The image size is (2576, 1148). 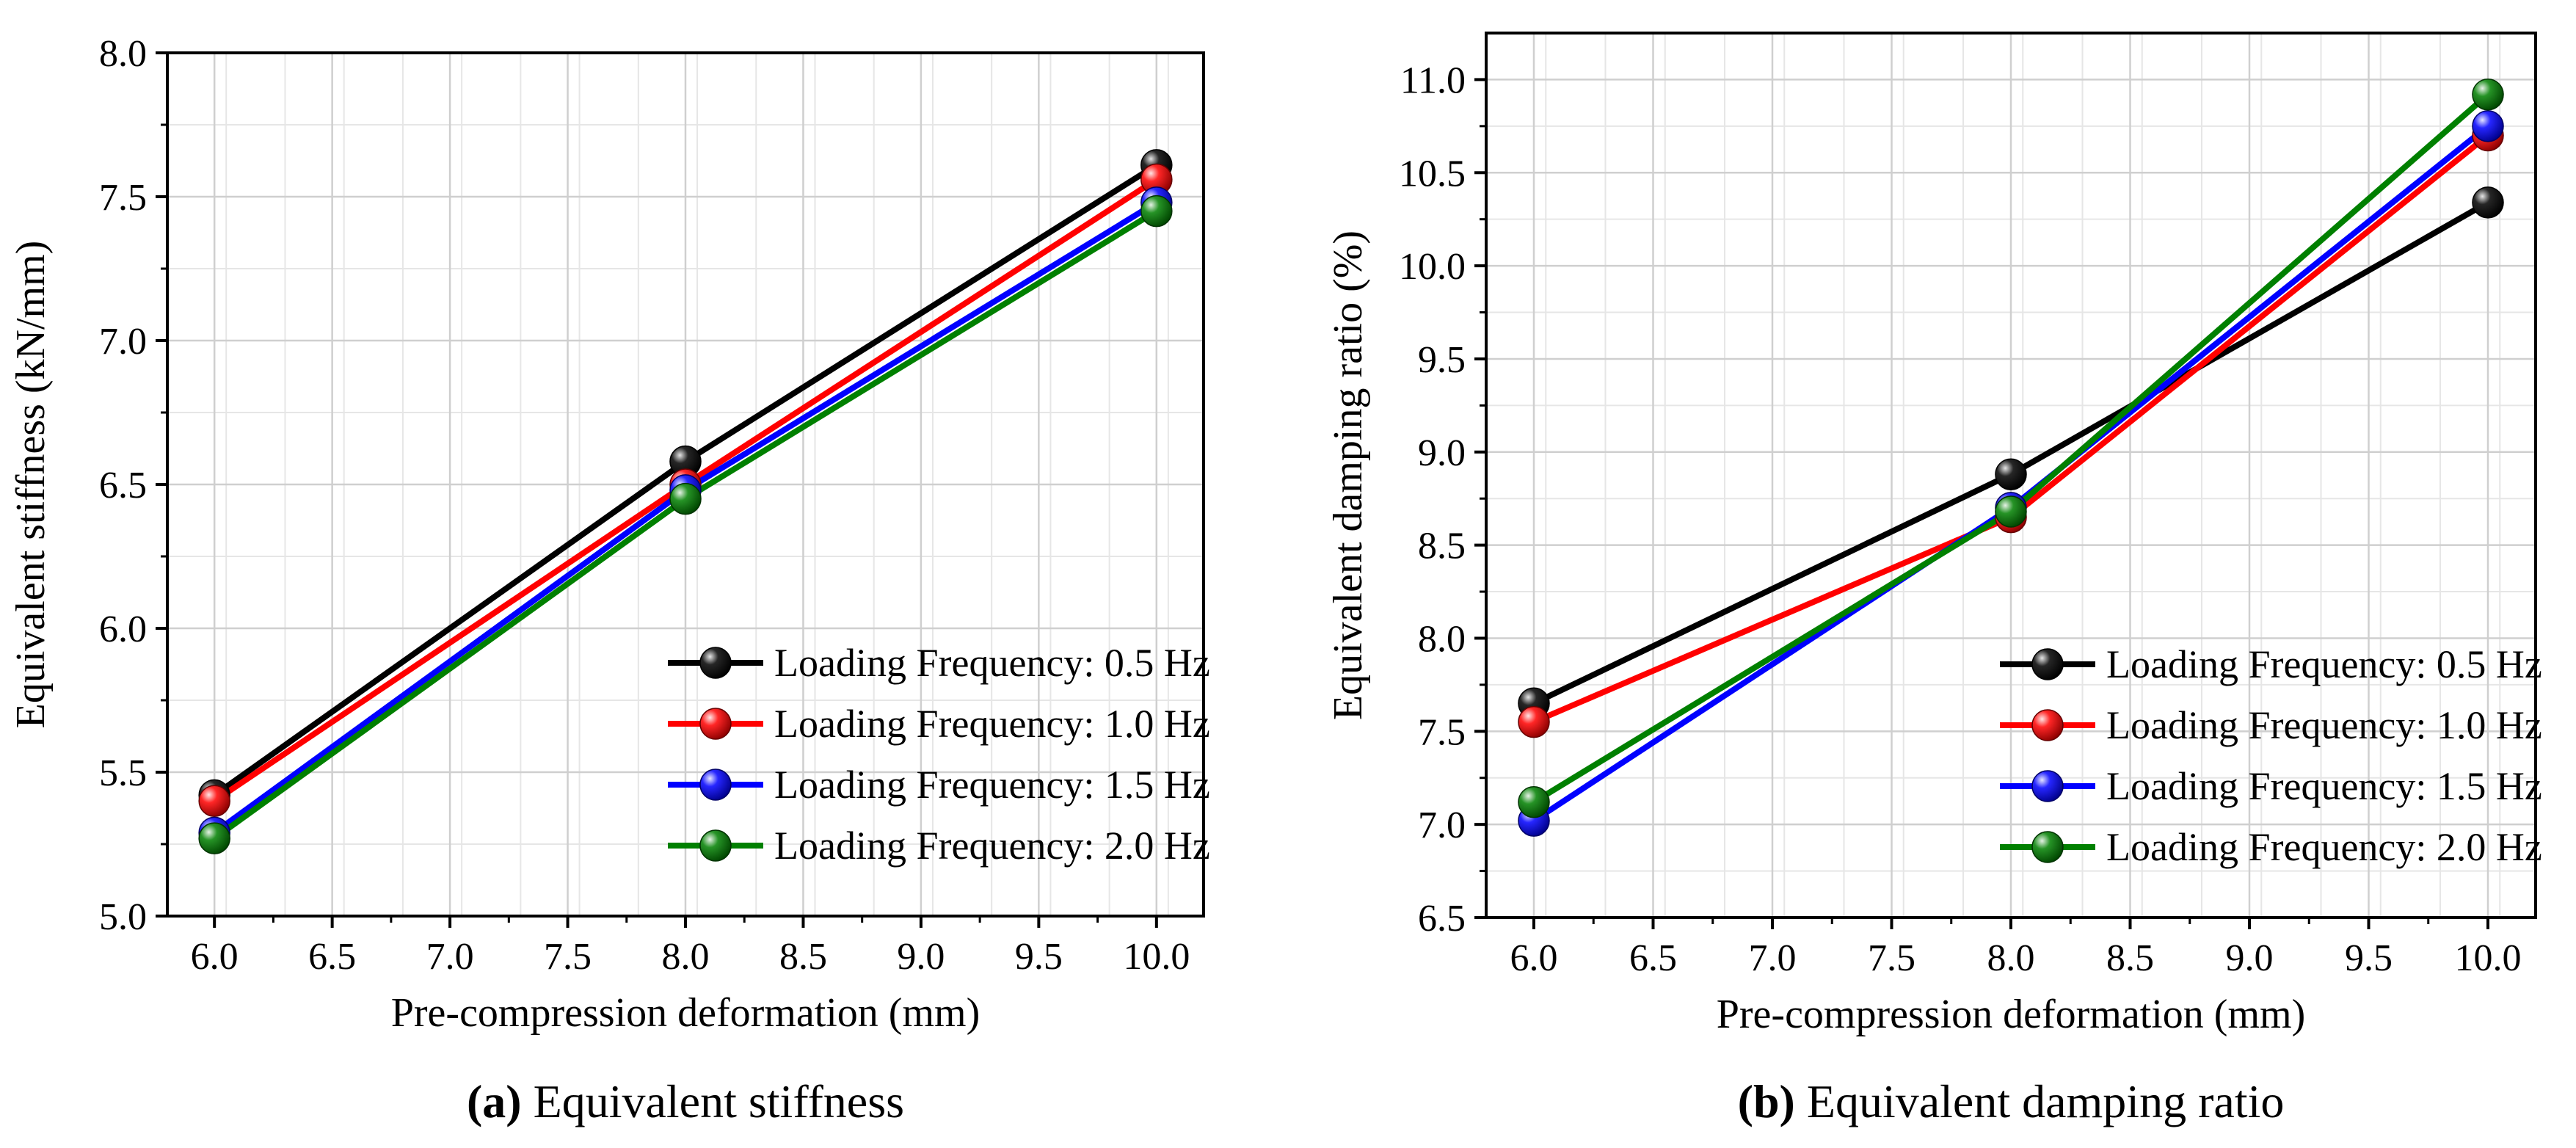 What do you see at coordinates (2046, 1101) in the screenshot?
I see `caption-text: Equivalent damping ratio` at bounding box center [2046, 1101].